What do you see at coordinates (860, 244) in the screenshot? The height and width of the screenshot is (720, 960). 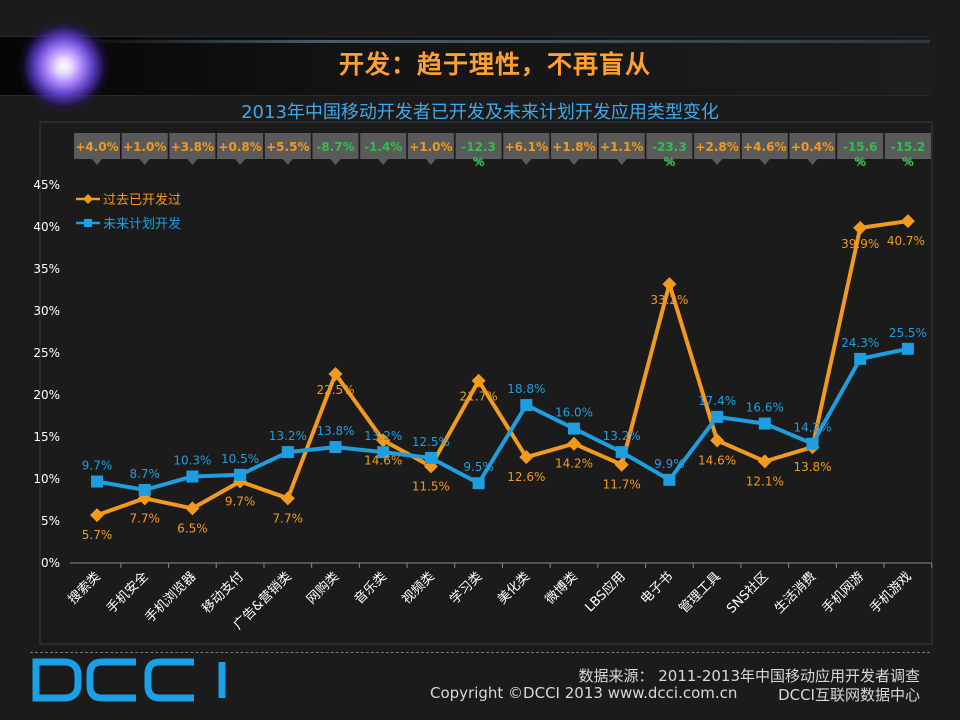 I see `data-label-past: 39.9%` at bounding box center [860, 244].